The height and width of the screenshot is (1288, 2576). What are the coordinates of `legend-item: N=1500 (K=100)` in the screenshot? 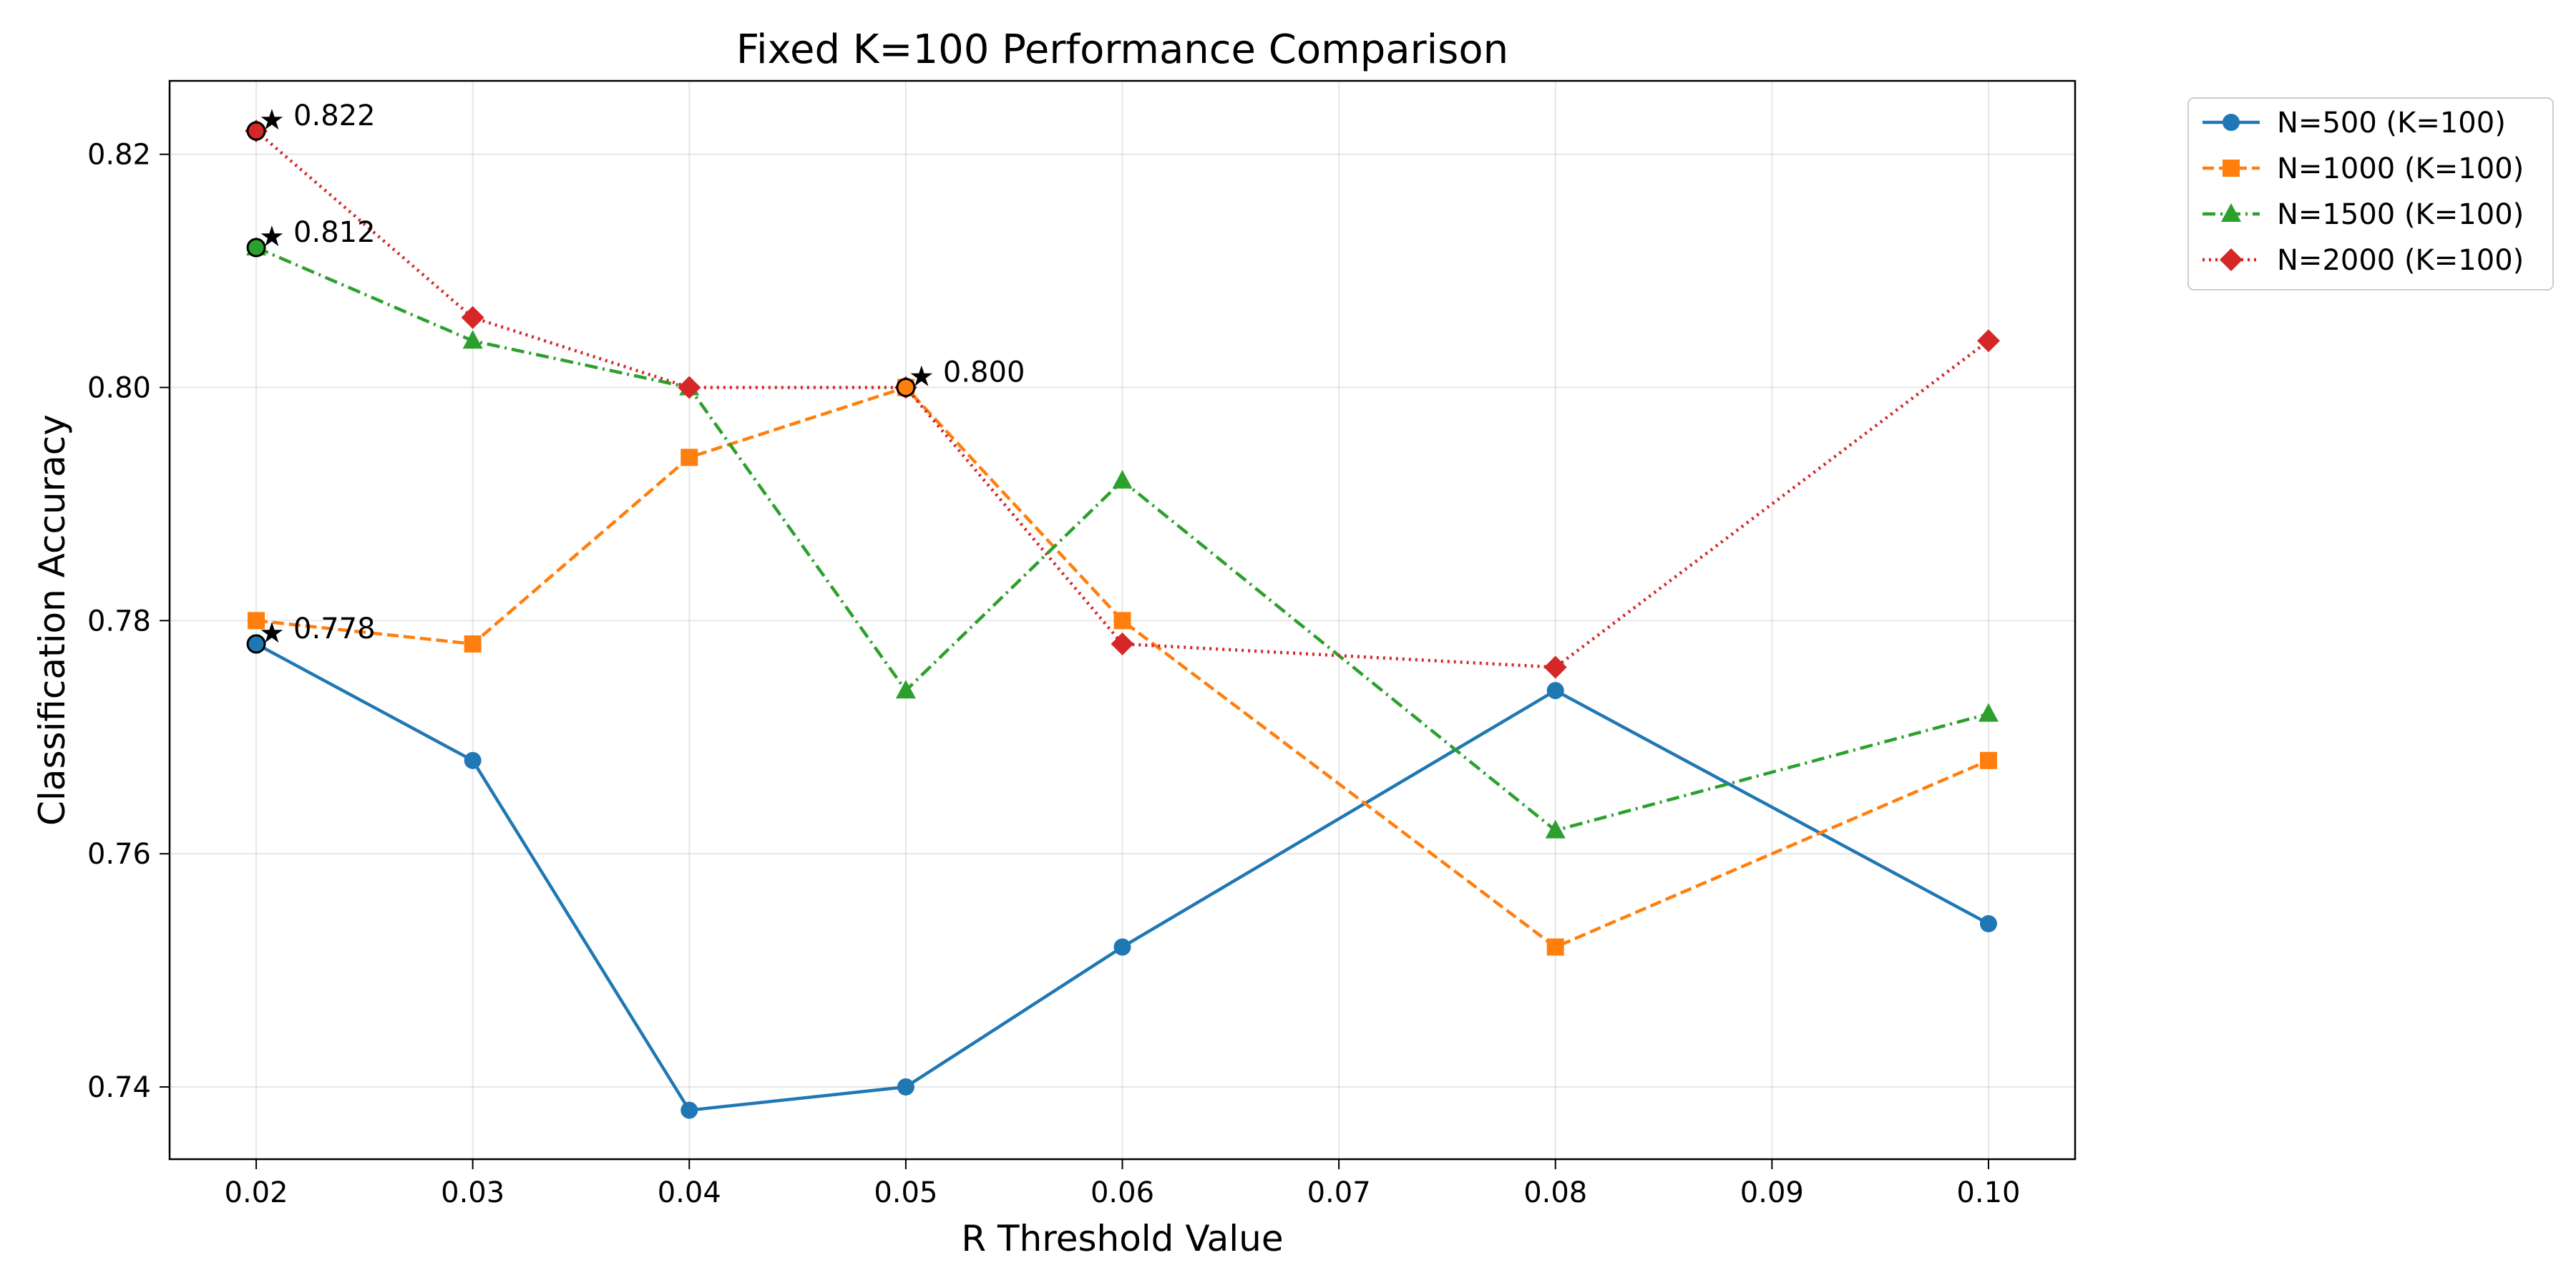 It's located at (2363, 214).